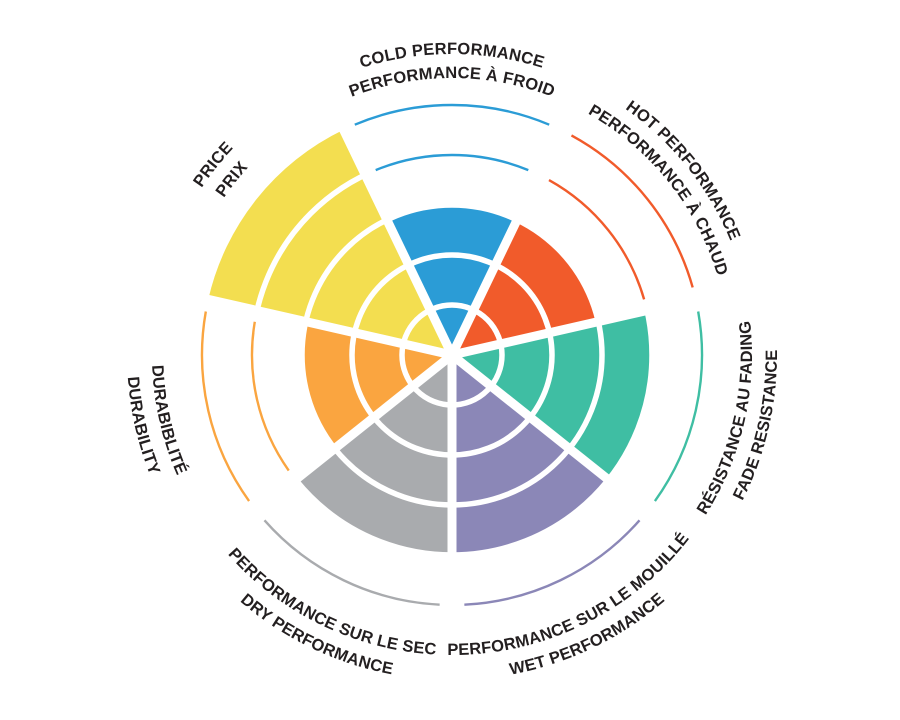 This screenshot has height=720, width=900. Describe the element at coordinates (452, 279) in the screenshot. I see `sector-cold-performance` at that location.